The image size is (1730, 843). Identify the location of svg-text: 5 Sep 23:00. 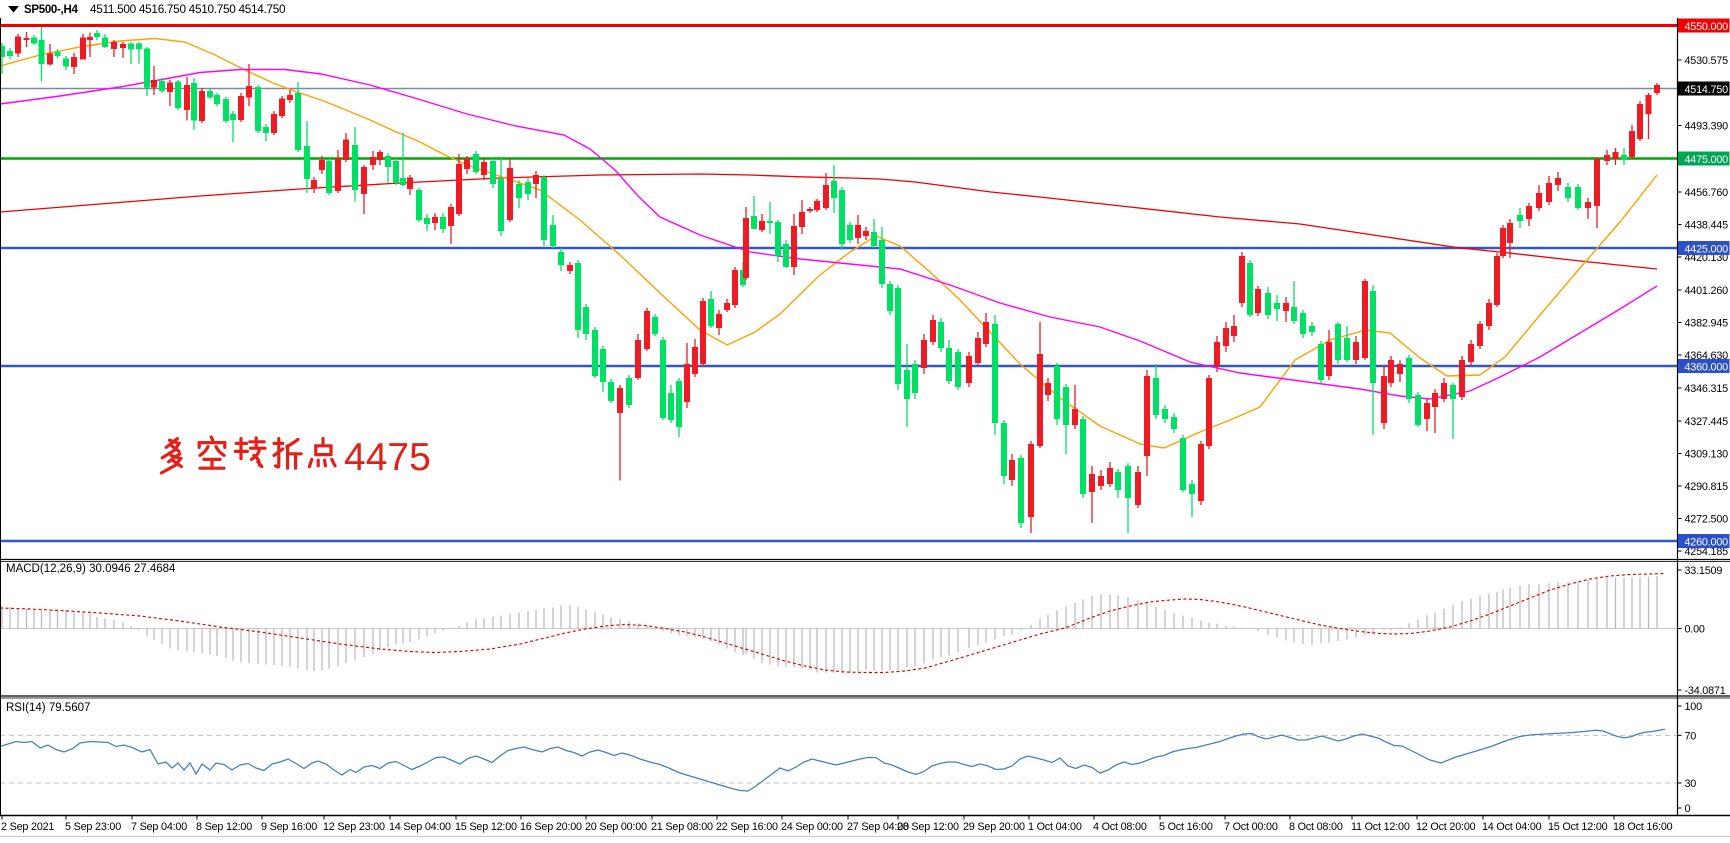
(93, 827).